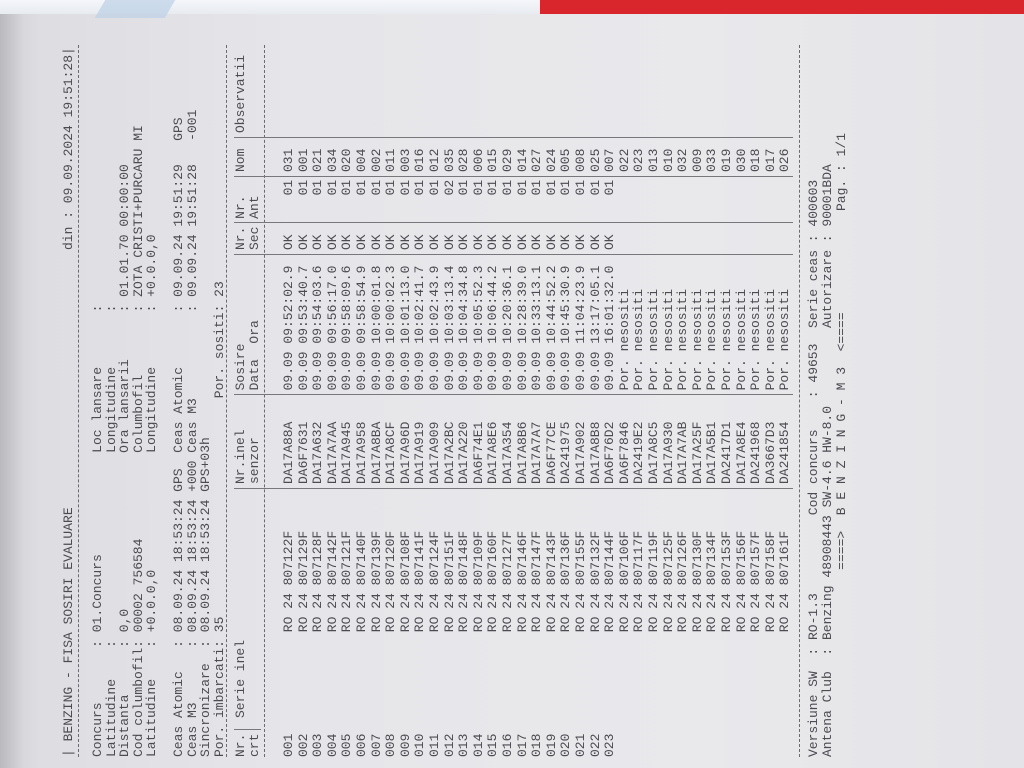 The width and height of the screenshot is (1024, 768). What do you see at coordinates (493, 452) in the screenshot?
I see `row-senzor: DA17A8E6` at bounding box center [493, 452].